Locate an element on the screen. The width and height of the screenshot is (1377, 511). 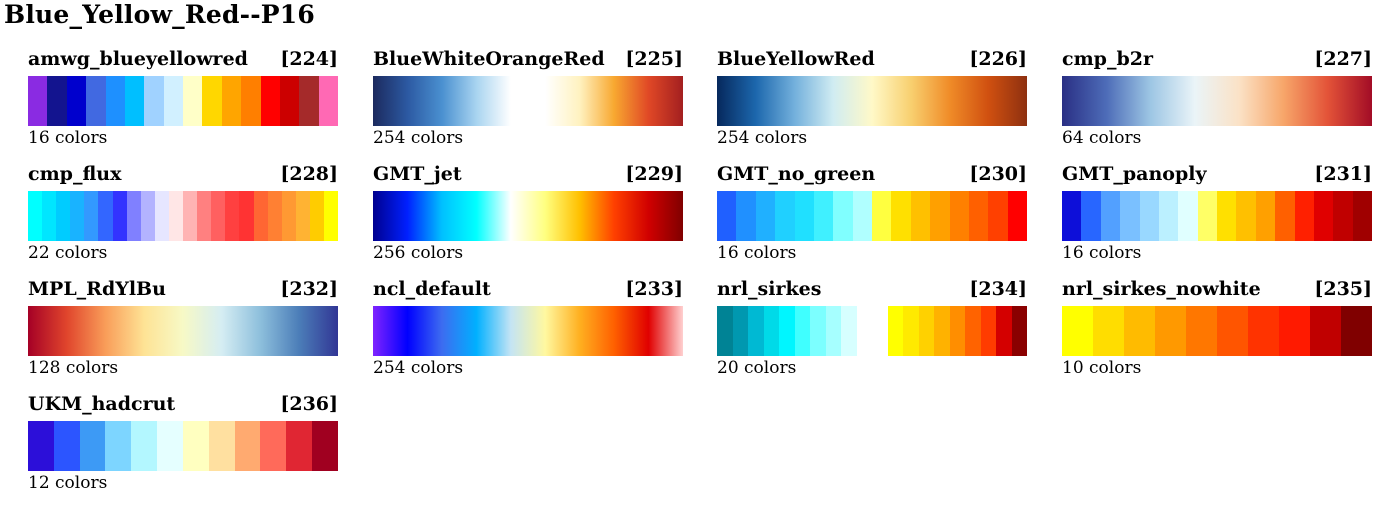
palette-card: nrl_sirkes_nowhite [235] 10 colors is located at coordinates (1217, 334).